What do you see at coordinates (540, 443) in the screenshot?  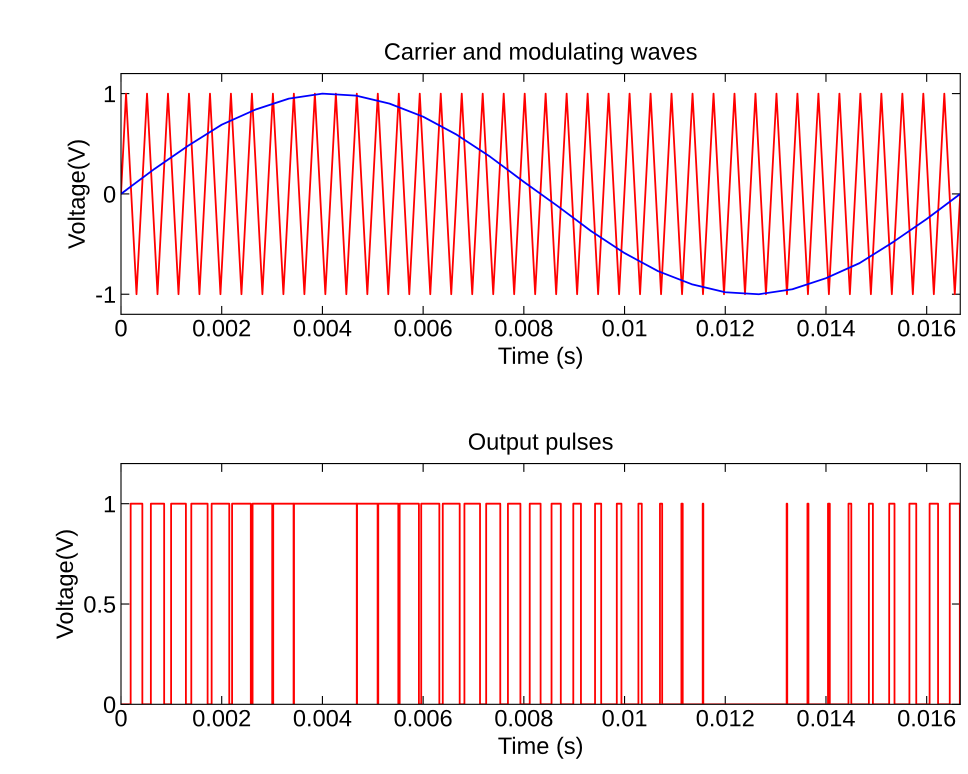 I see `chart-title: Output pulses` at bounding box center [540, 443].